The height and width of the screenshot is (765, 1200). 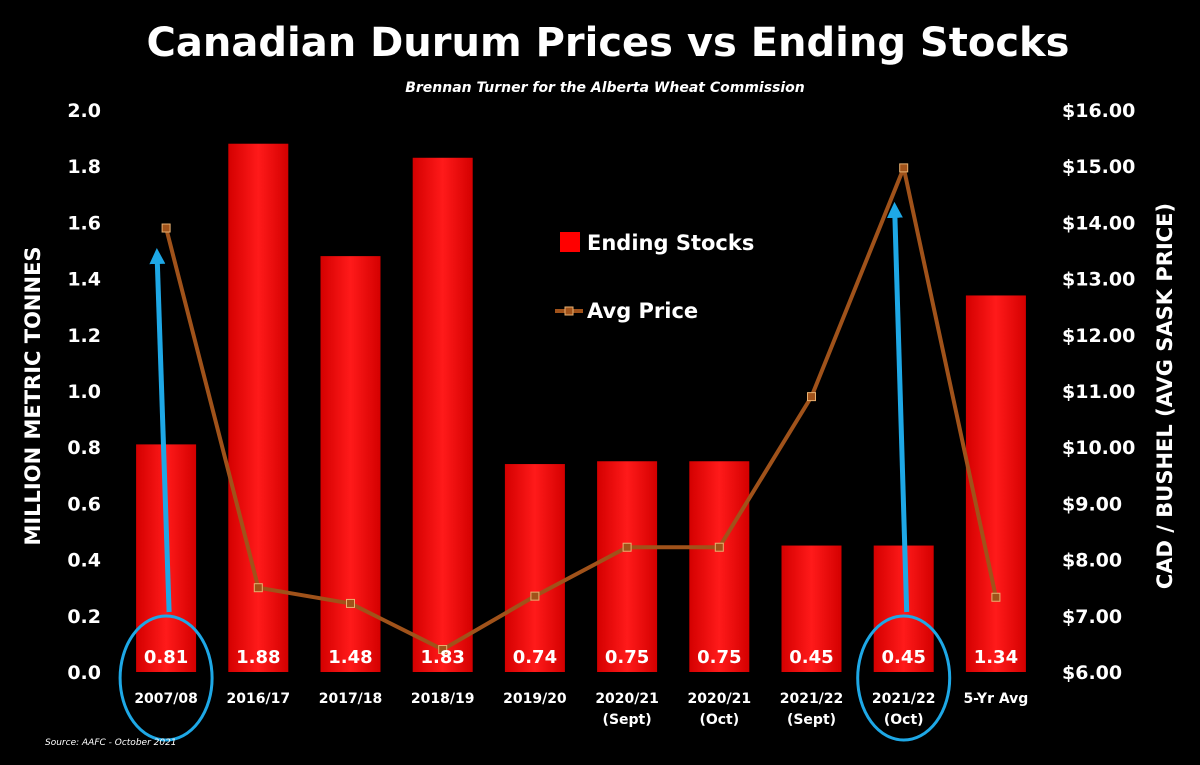 I want to click on category-label: 2019/20, so click(x=535, y=699).